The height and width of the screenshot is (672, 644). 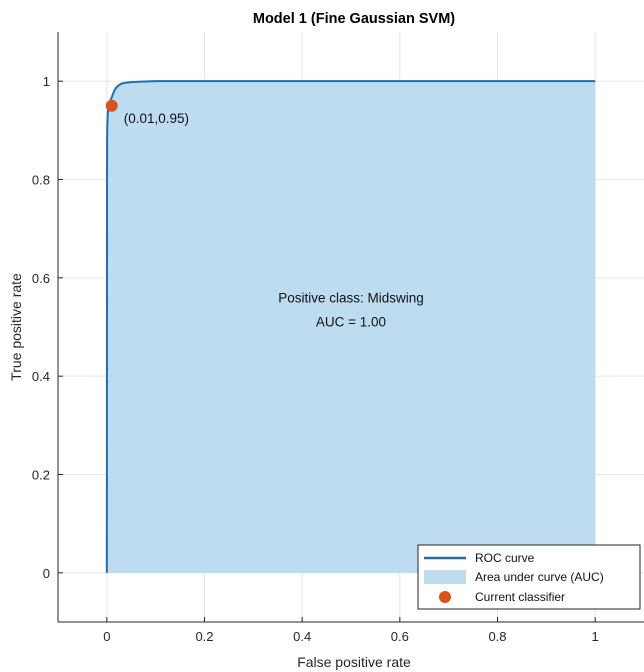 I want to click on y-tick-label: 1, so click(x=46, y=81).